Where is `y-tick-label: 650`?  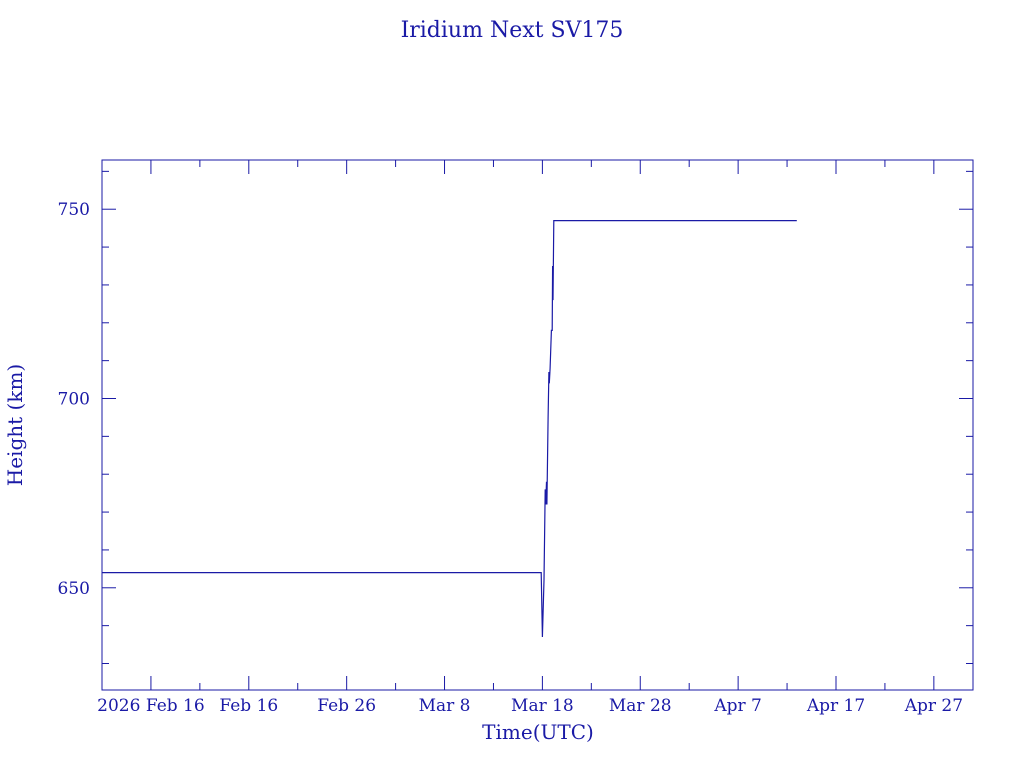
y-tick-label: 650 is located at coordinates (74, 589).